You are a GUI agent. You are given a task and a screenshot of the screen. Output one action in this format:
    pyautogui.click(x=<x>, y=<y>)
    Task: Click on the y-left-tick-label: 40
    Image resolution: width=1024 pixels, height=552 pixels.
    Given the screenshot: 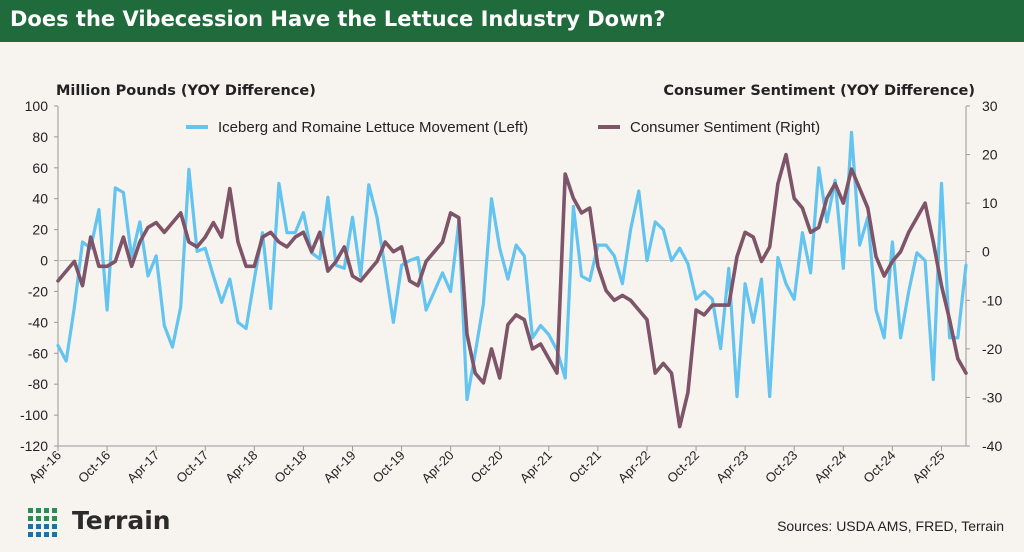 What is the action you would take?
    pyautogui.click(x=40, y=199)
    